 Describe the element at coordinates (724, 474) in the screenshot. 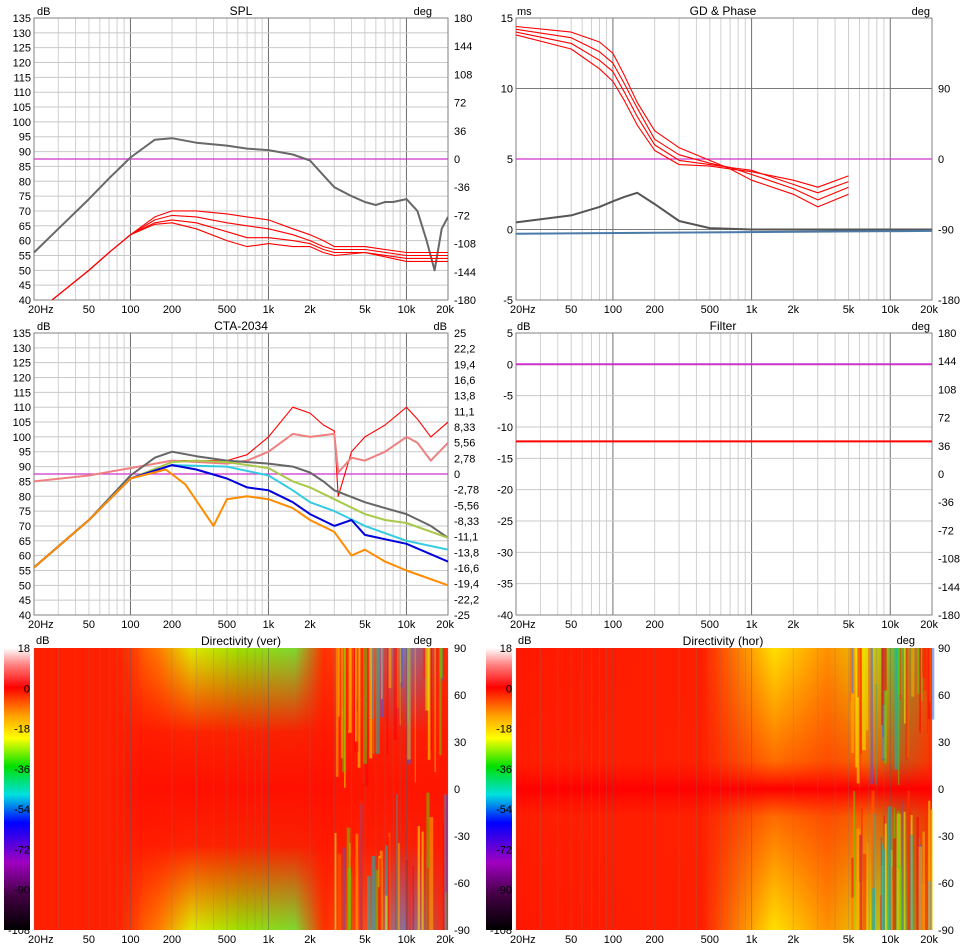

I see `filter-plot-area` at that location.